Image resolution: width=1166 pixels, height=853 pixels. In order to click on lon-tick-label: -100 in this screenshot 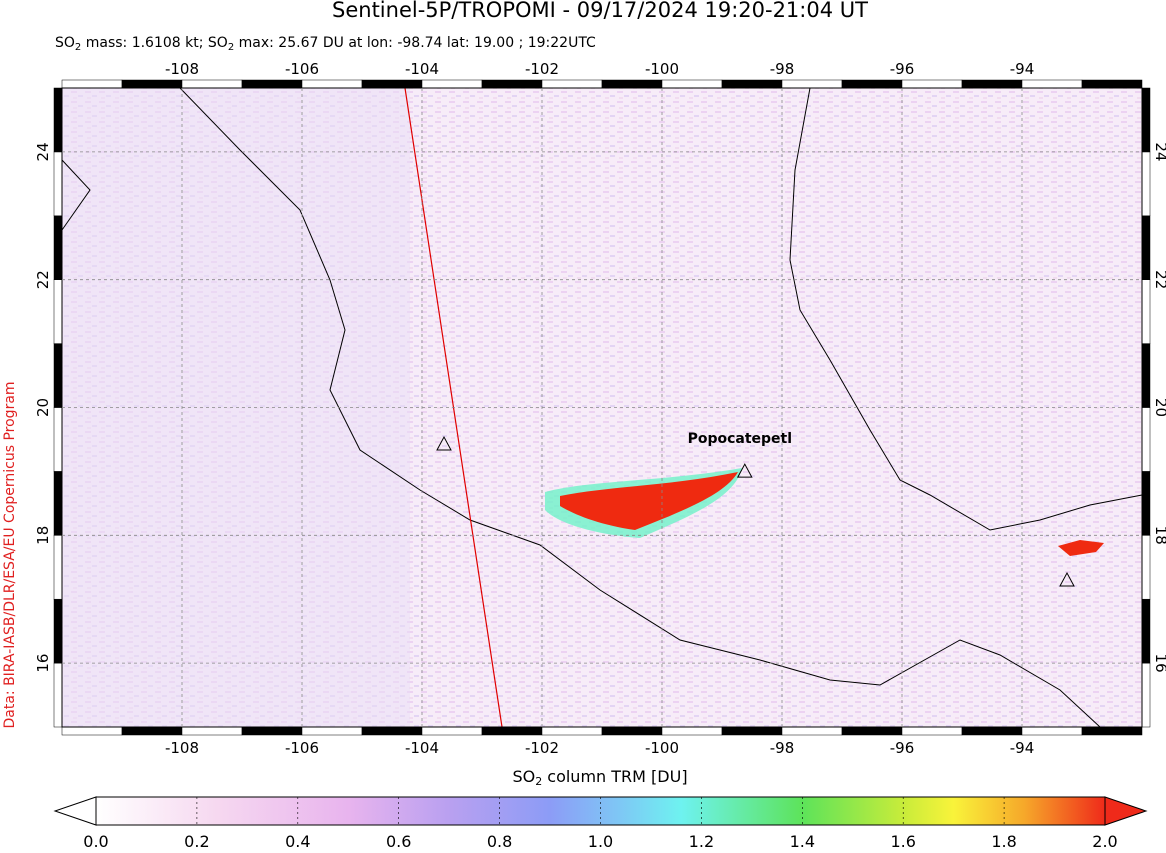, I will do `click(662, 748)`.